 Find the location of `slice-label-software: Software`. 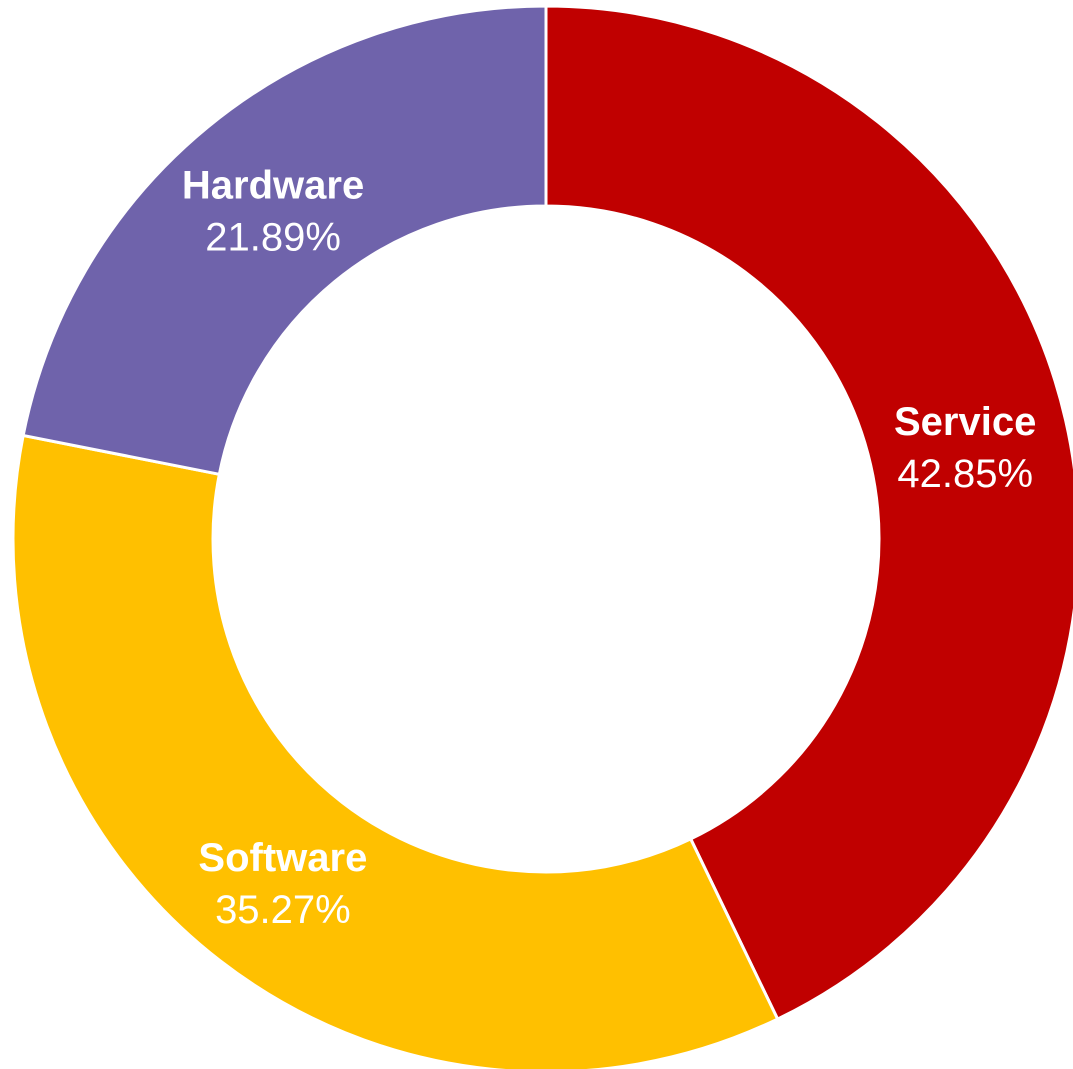

slice-label-software: Software is located at coordinates (282, 858).